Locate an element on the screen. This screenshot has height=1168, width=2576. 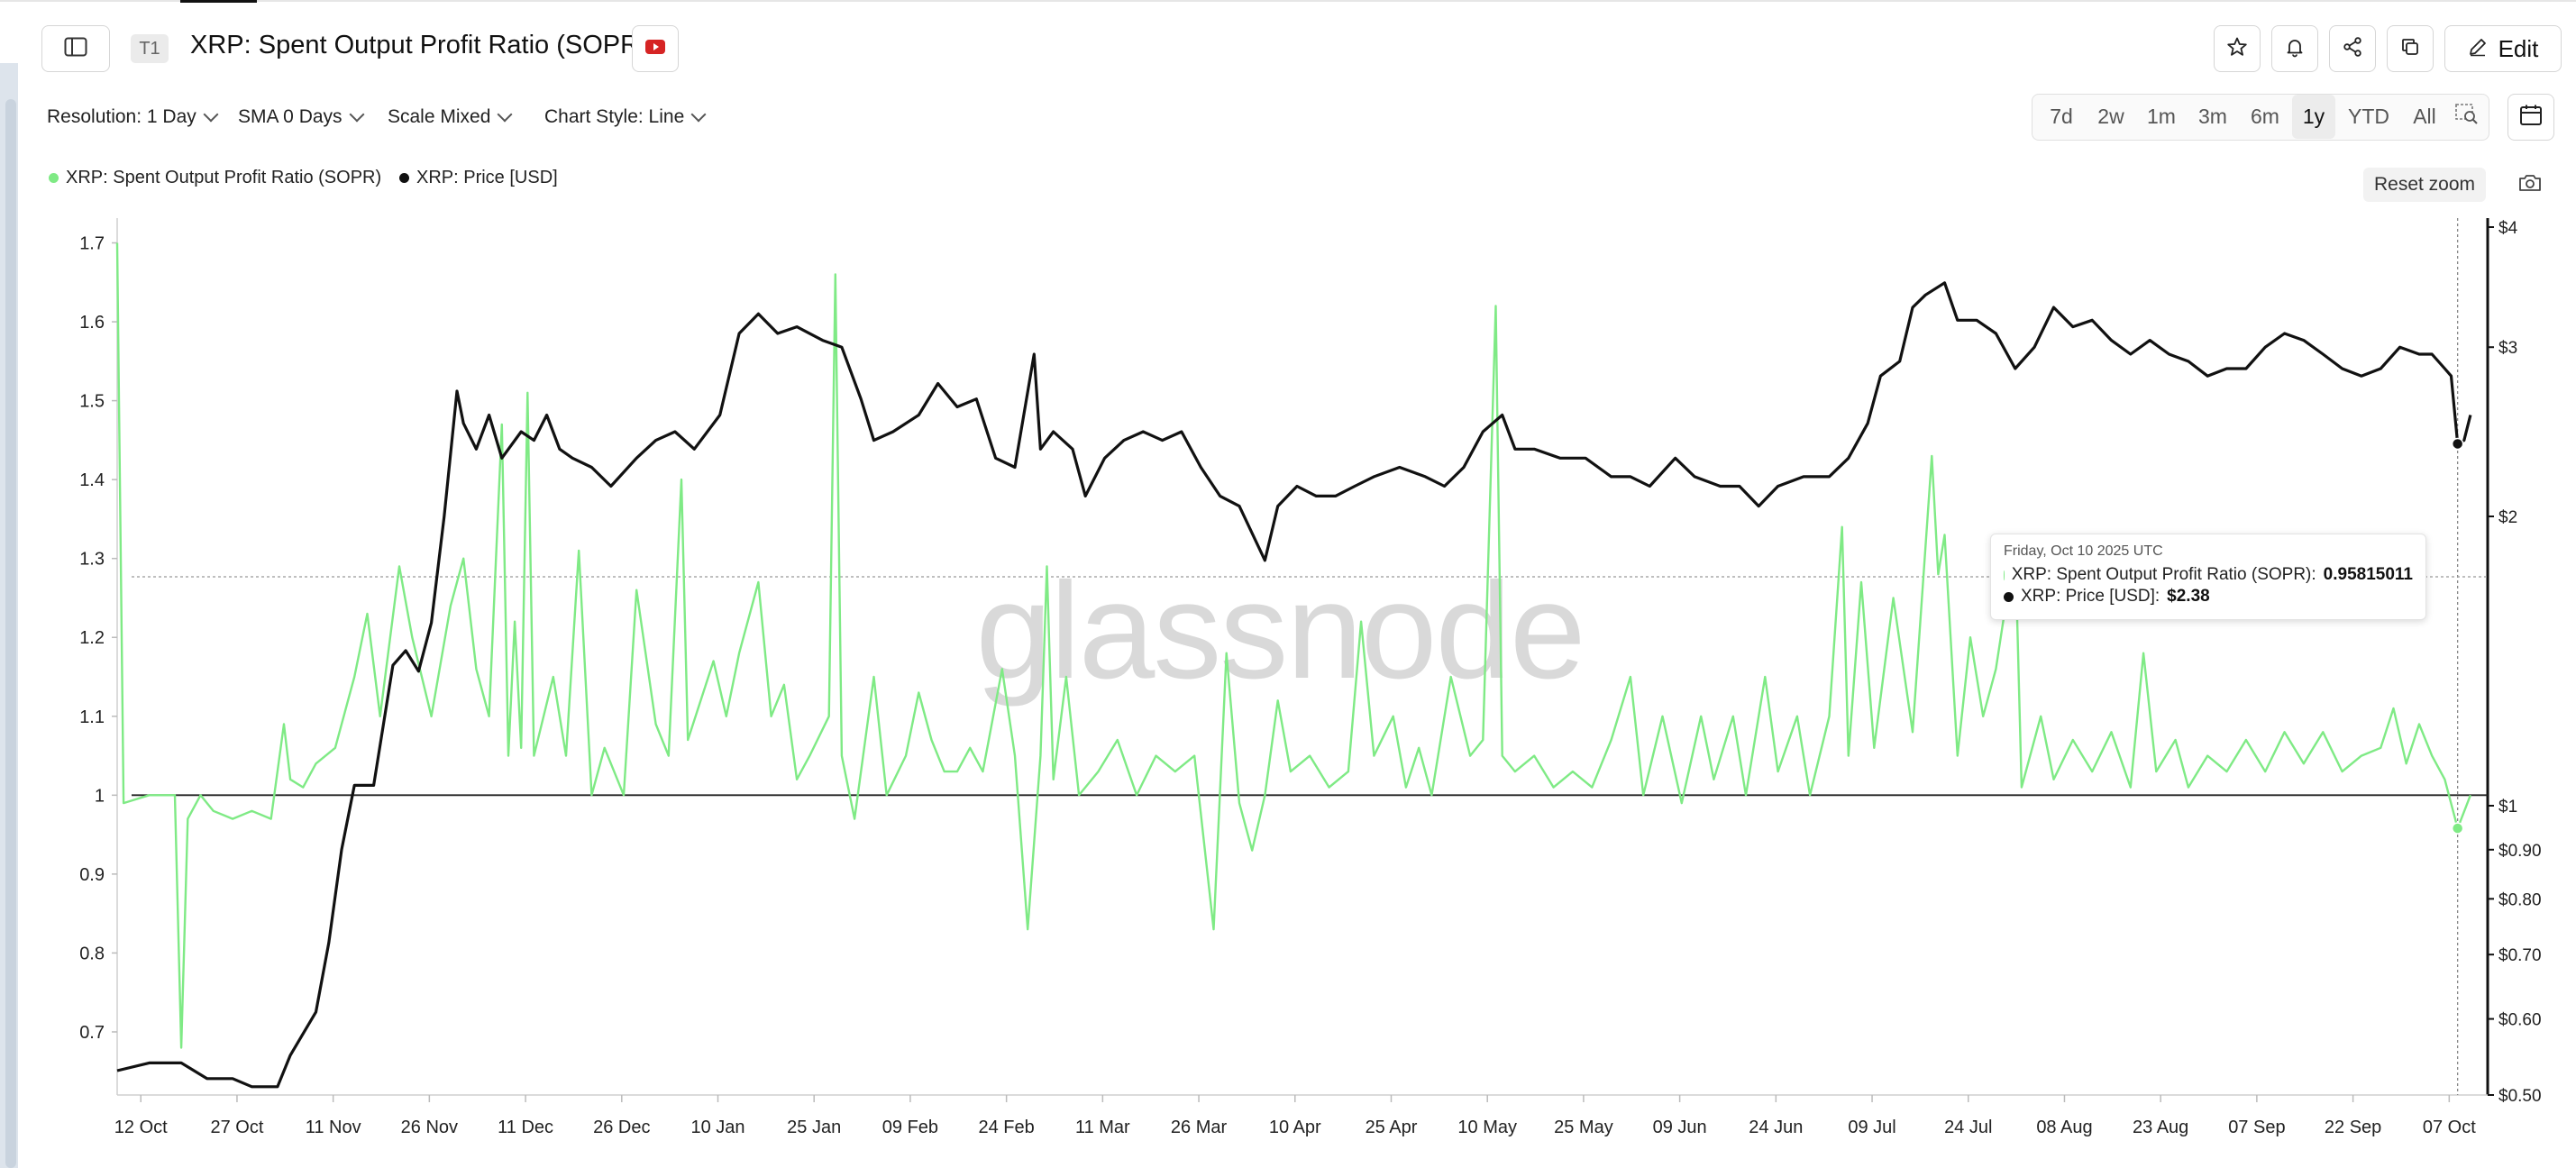
duplicate-button is located at coordinates (2410, 48).